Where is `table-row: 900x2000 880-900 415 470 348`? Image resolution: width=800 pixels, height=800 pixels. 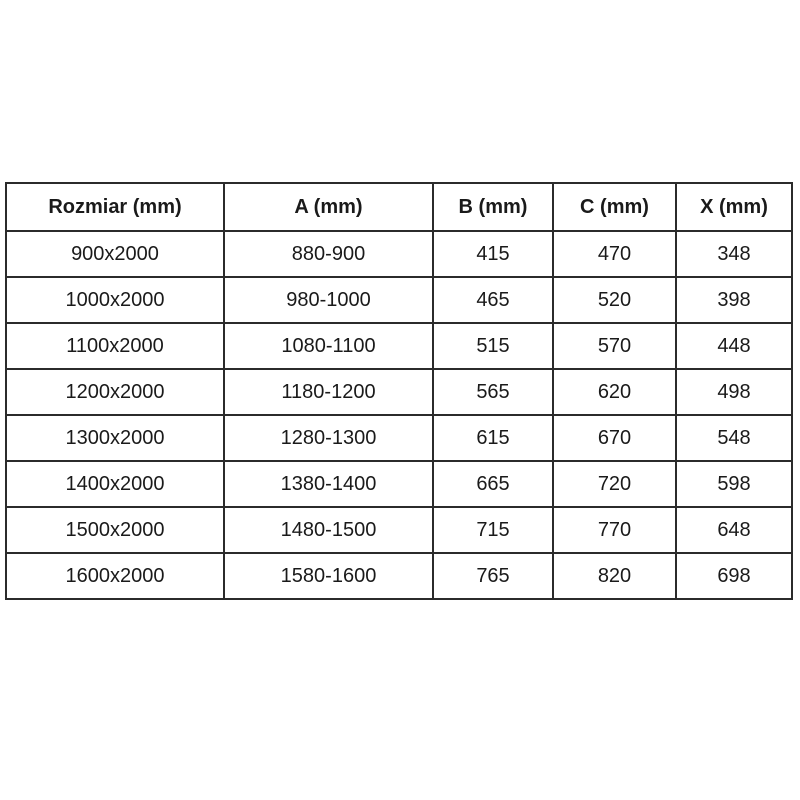 table-row: 900x2000 880-900 415 470 348 is located at coordinates (399, 254).